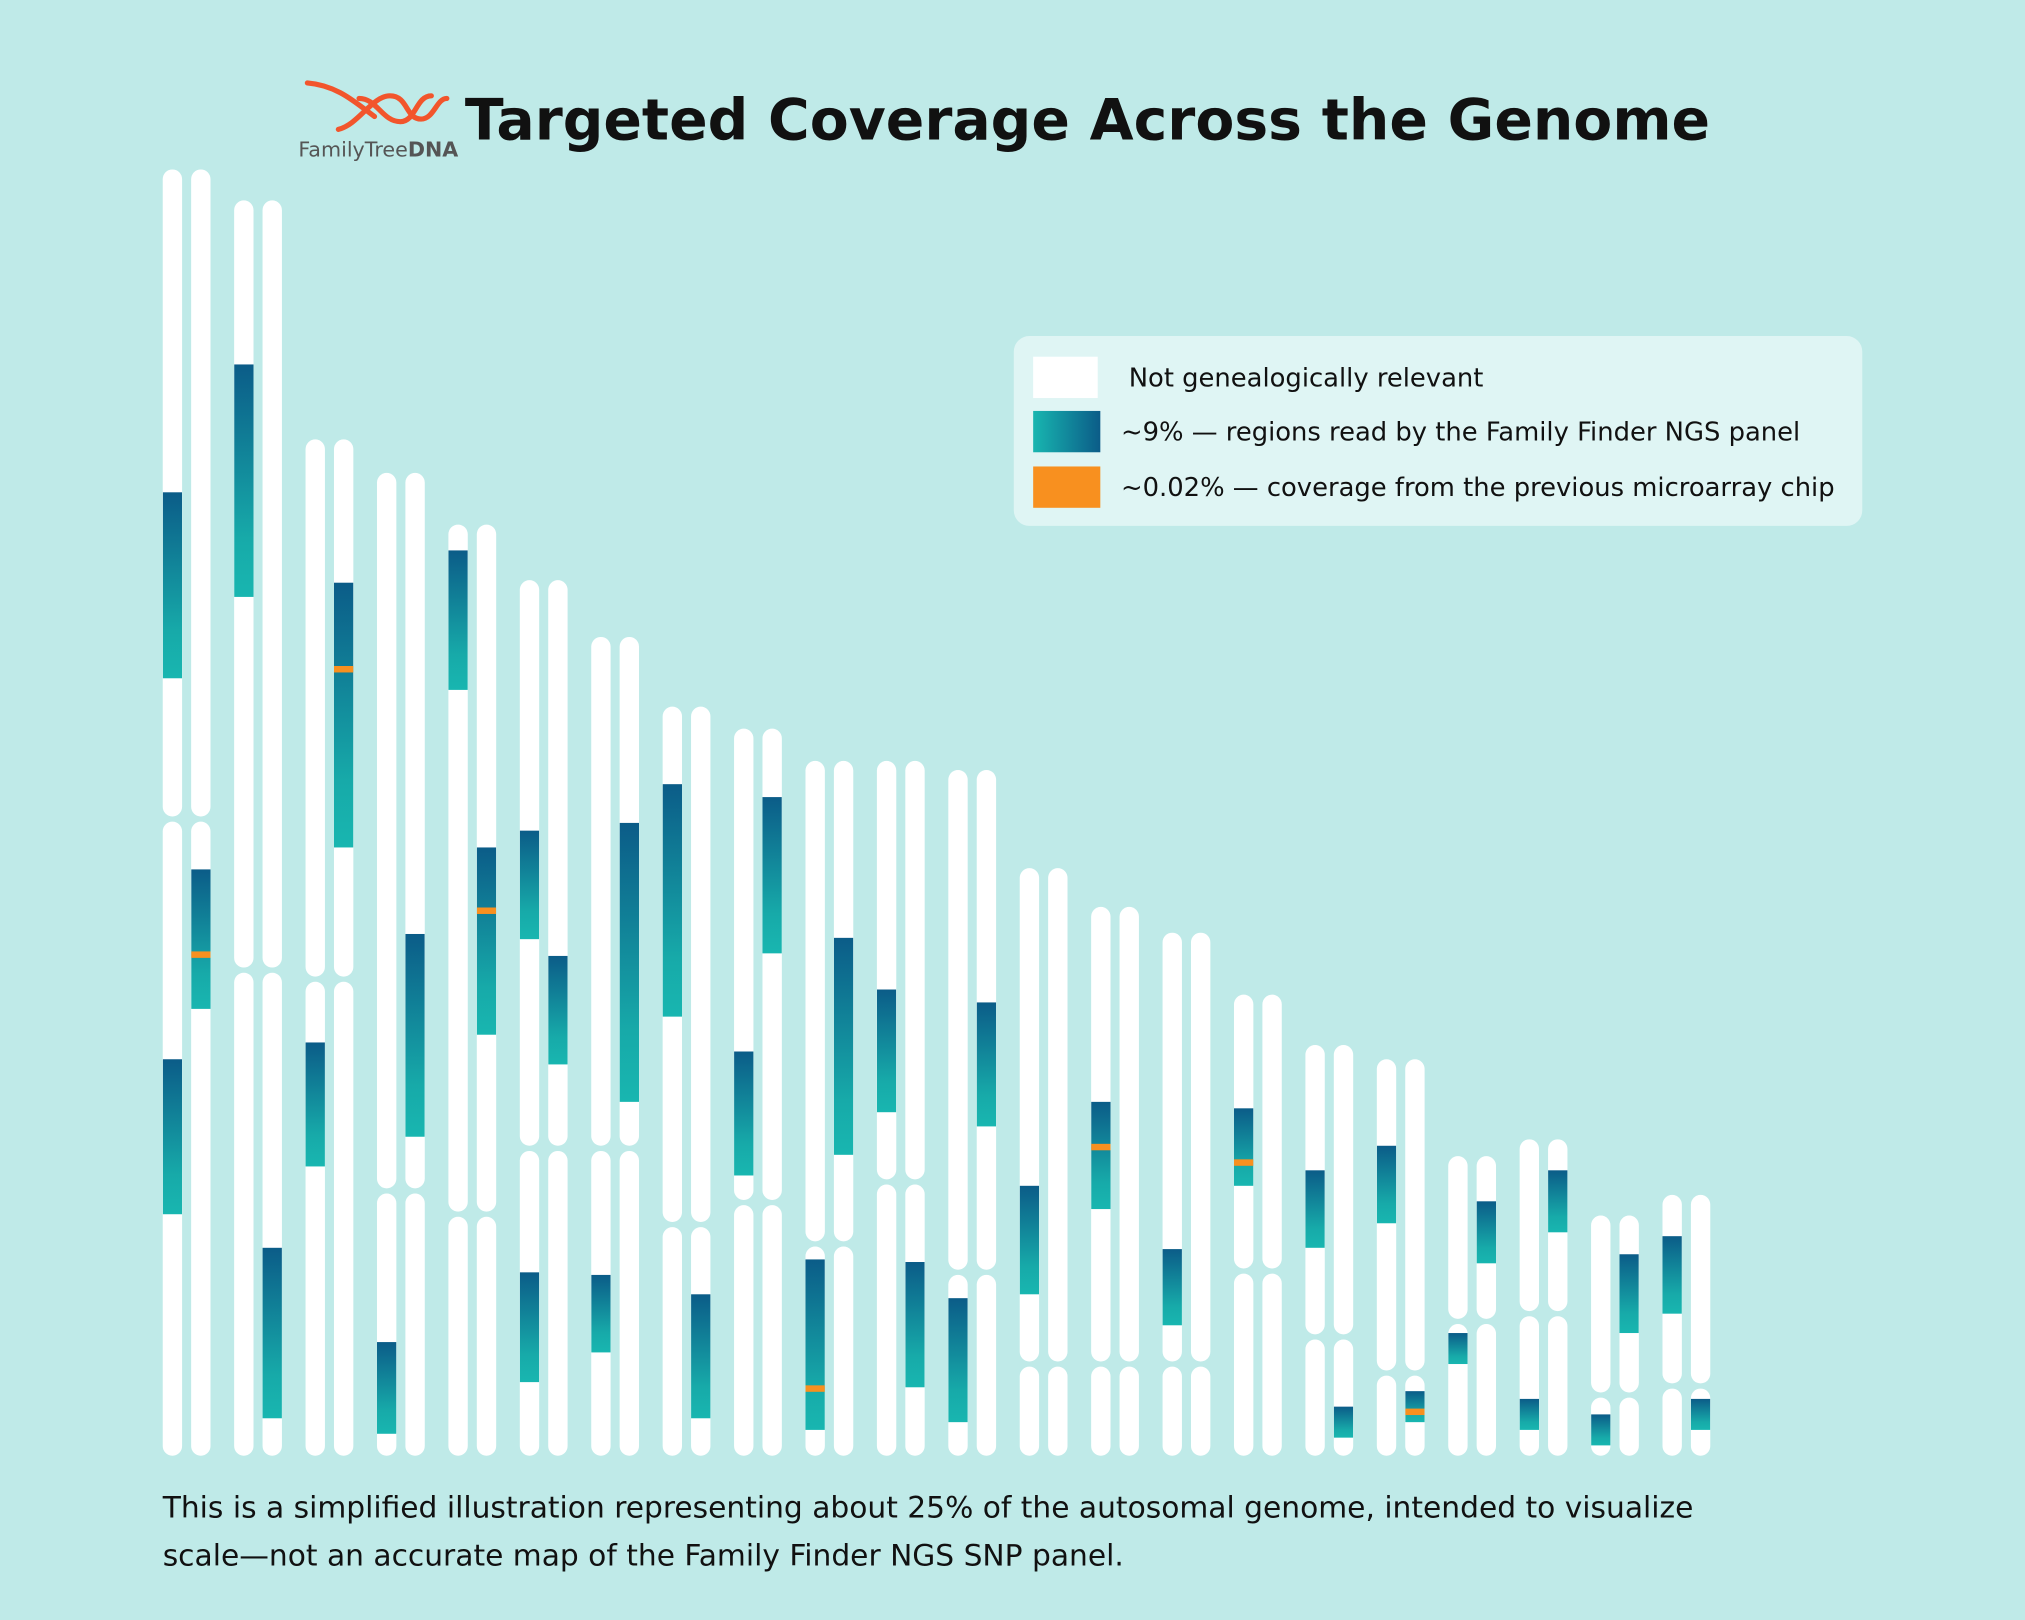 The width and height of the screenshot is (2025, 1620). Describe the element at coordinates (433, 150) in the screenshot. I see `logo-text-bold: DNA` at that location.